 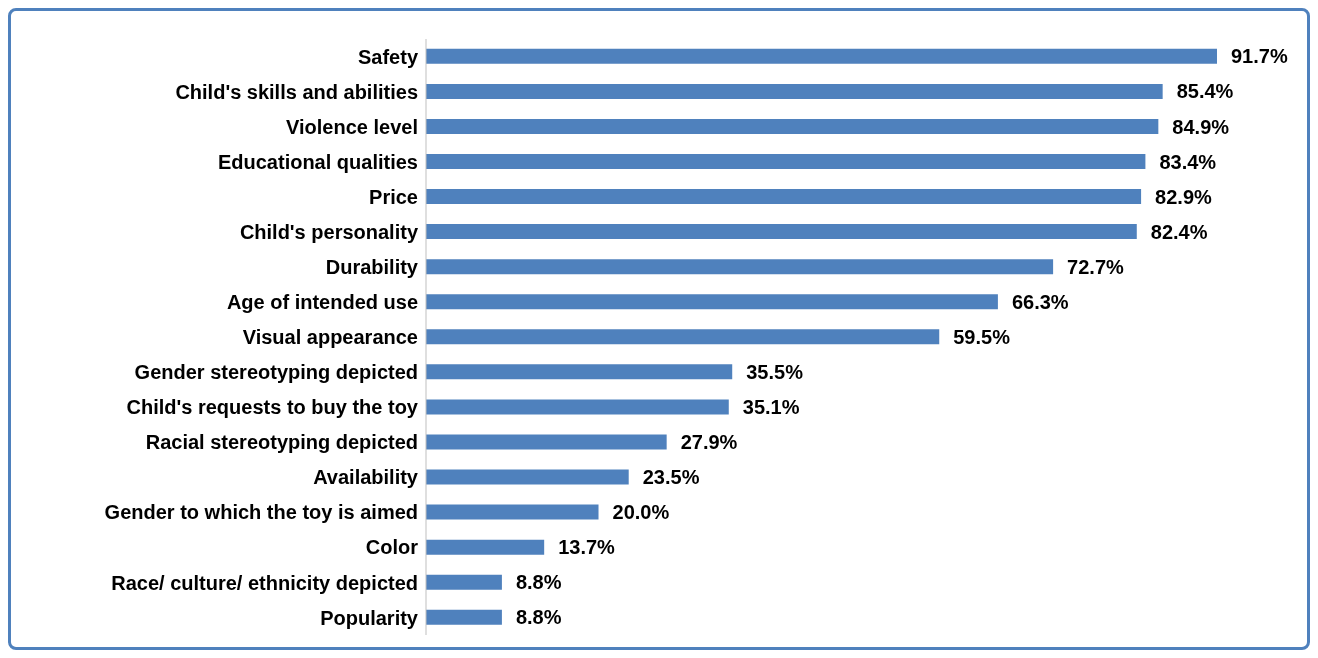 I want to click on data-label: 83.4%, so click(x=1188, y=161).